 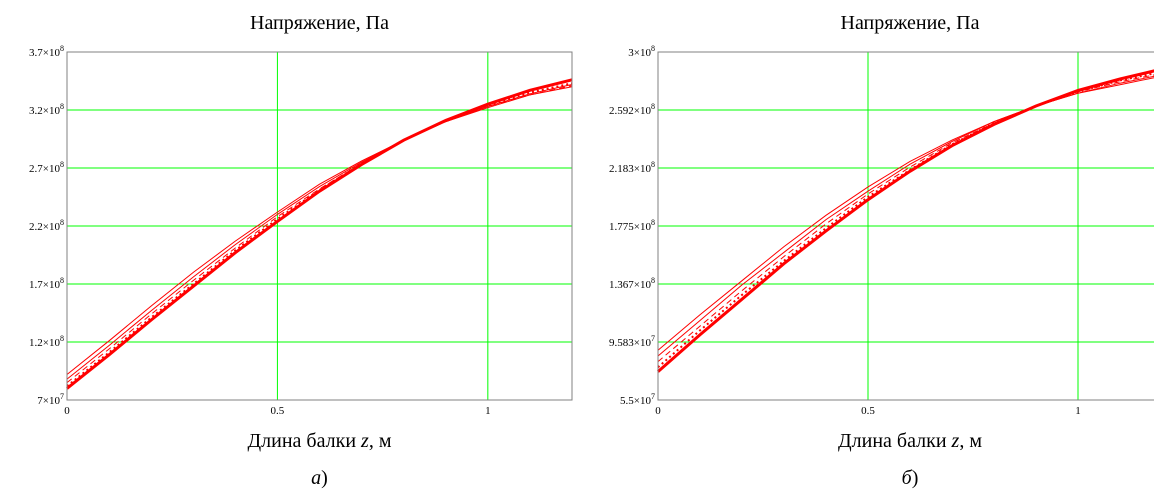 I want to click on y-tick-mantissa: 2.2×10, so click(x=44, y=227).